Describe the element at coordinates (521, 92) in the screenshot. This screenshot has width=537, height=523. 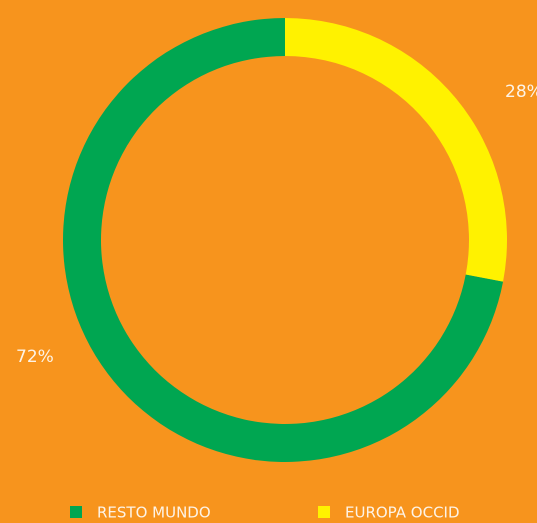
I see `data-label: 28%` at that location.